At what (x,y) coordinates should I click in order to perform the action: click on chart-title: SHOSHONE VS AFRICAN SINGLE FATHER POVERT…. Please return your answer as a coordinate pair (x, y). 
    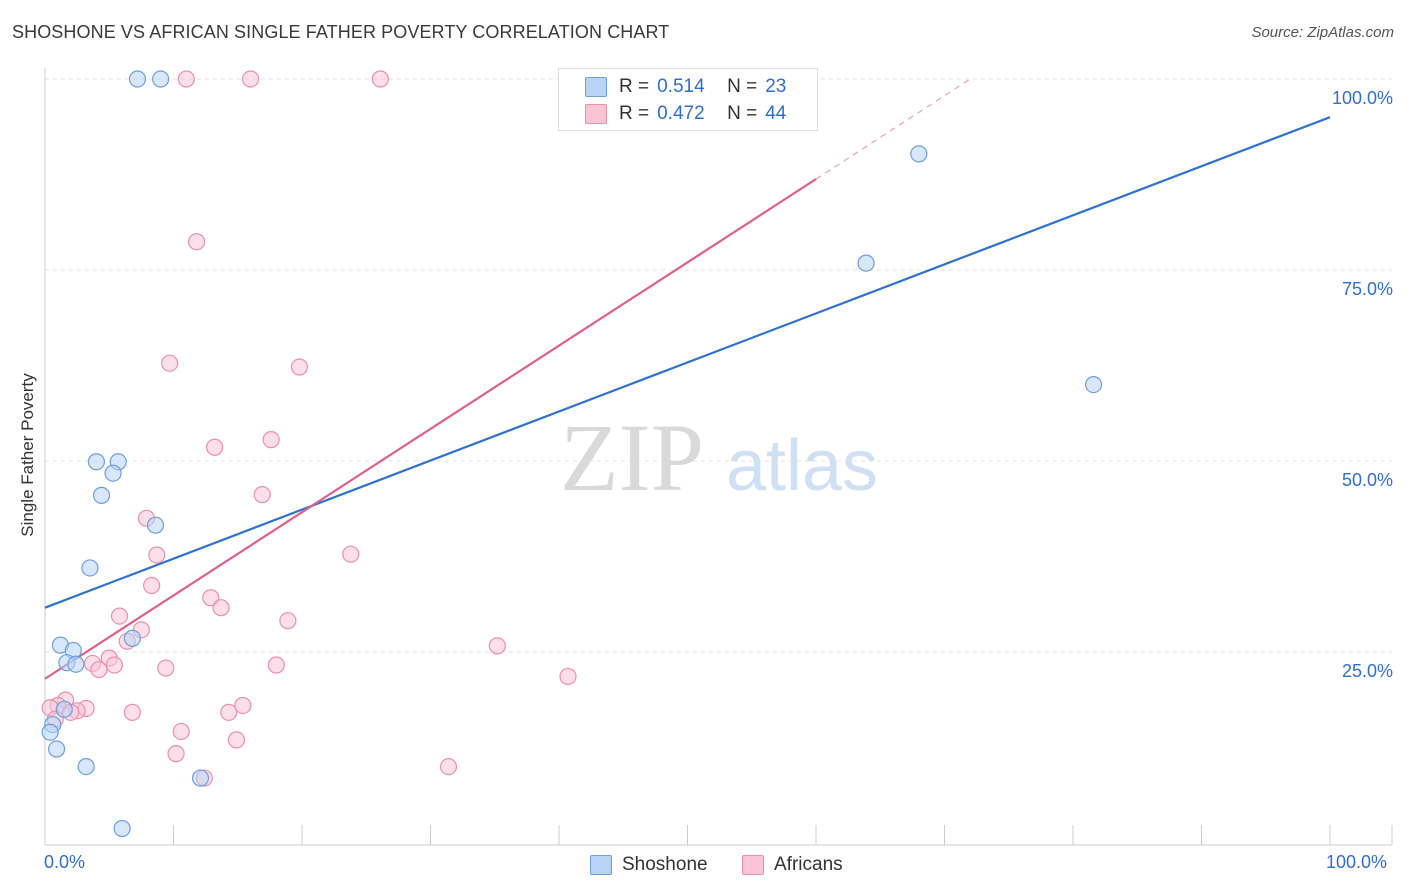
    Looking at the image, I should click on (341, 32).